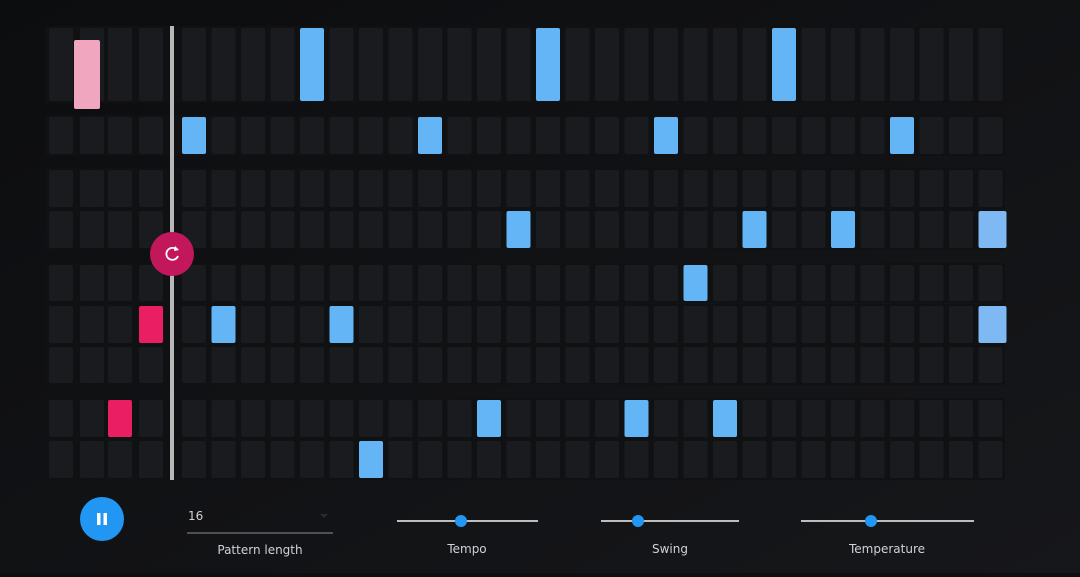  Describe the element at coordinates (172, 254) in the screenshot. I see `regenerate-button` at that location.